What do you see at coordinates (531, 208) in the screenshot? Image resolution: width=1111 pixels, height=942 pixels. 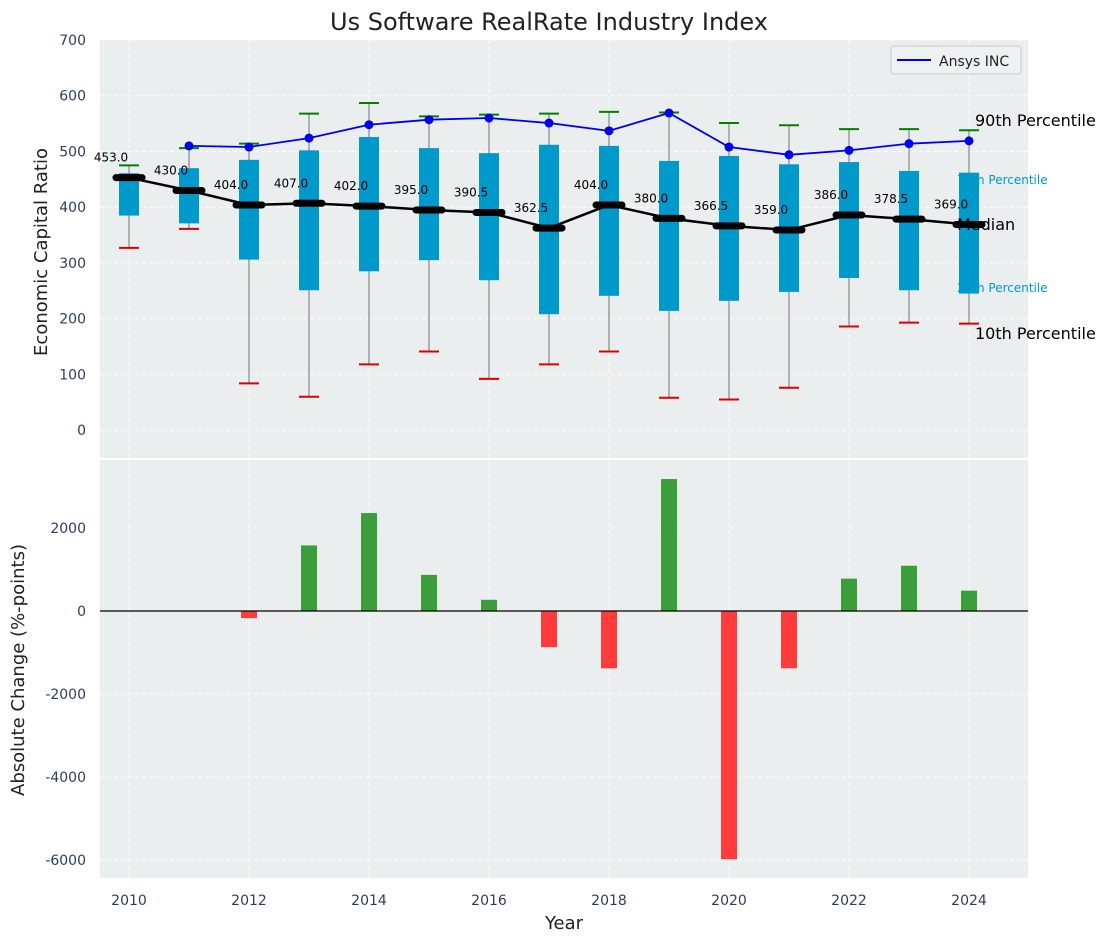 I see `median-value-label: 362.5` at bounding box center [531, 208].